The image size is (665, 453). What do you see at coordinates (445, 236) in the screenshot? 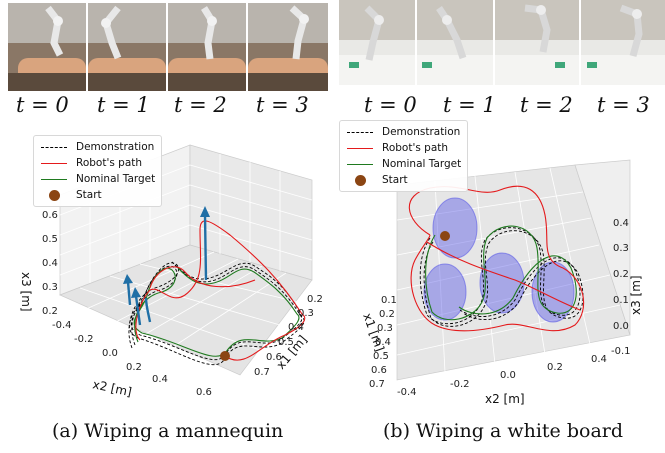
I see `plot-b-start-marker` at bounding box center [445, 236].